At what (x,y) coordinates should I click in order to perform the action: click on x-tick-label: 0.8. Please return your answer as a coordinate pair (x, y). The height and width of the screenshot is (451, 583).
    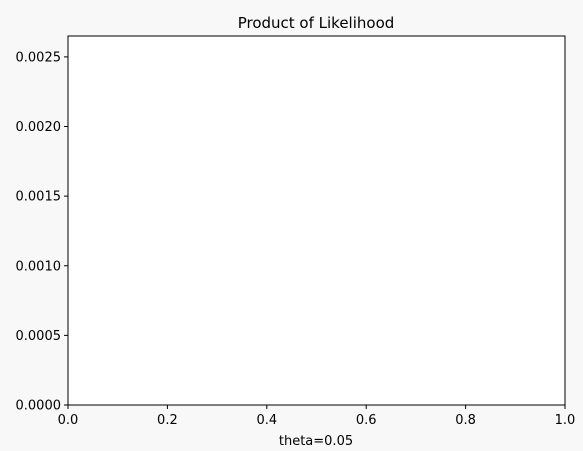
    Looking at the image, I should click on (465, 420).